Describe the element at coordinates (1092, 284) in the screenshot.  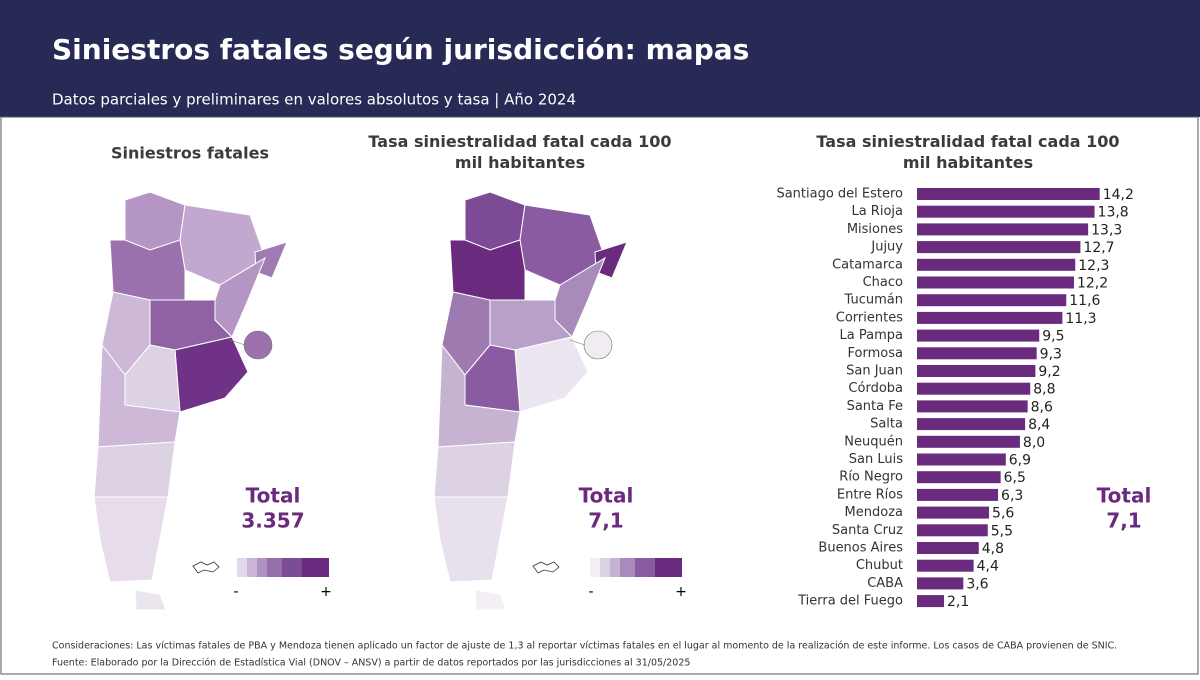
I see `data-label: 12,2` at that location.